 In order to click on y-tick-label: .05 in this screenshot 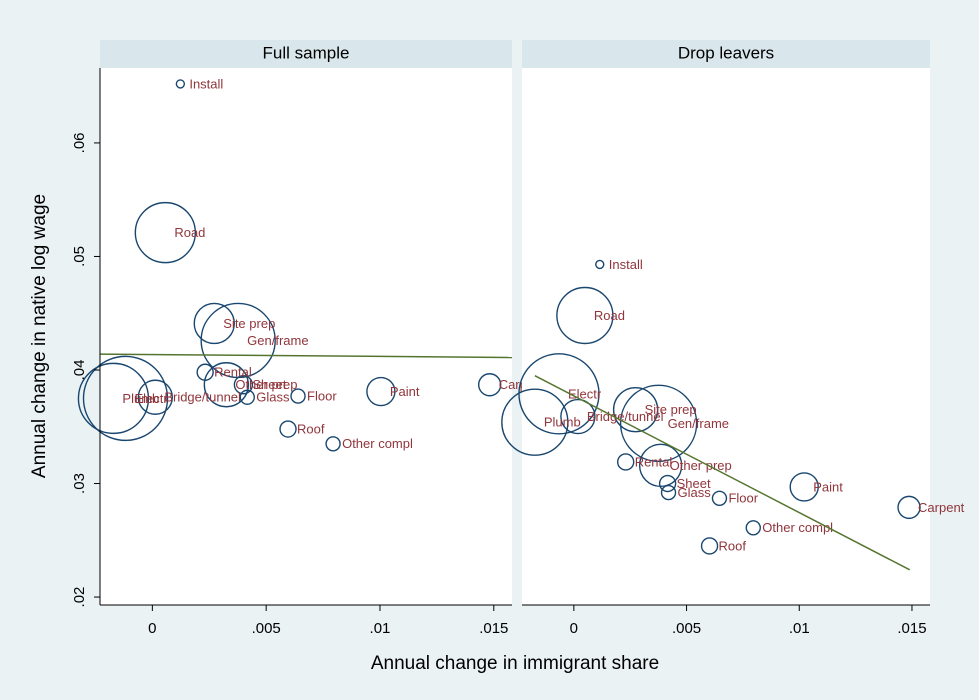, I will do `click(79, 256)`.